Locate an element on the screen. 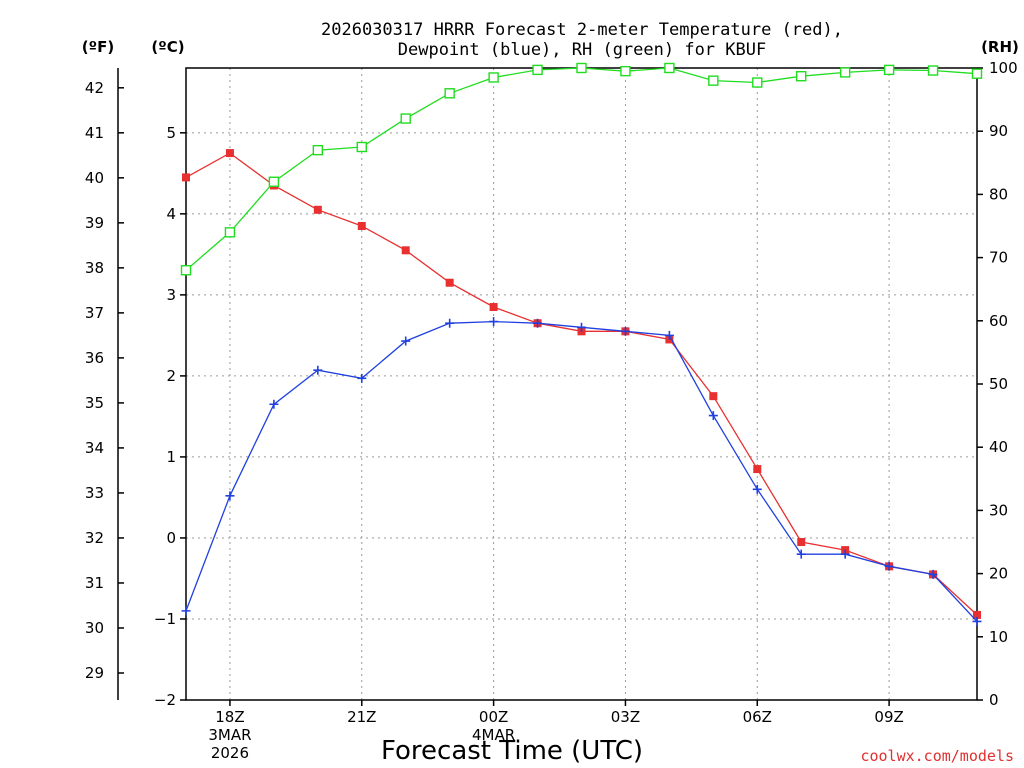 The height and width of the screenshot is (768, 1024). fahrenheit-tick-label: 31 is located at coordinates (94, 583).